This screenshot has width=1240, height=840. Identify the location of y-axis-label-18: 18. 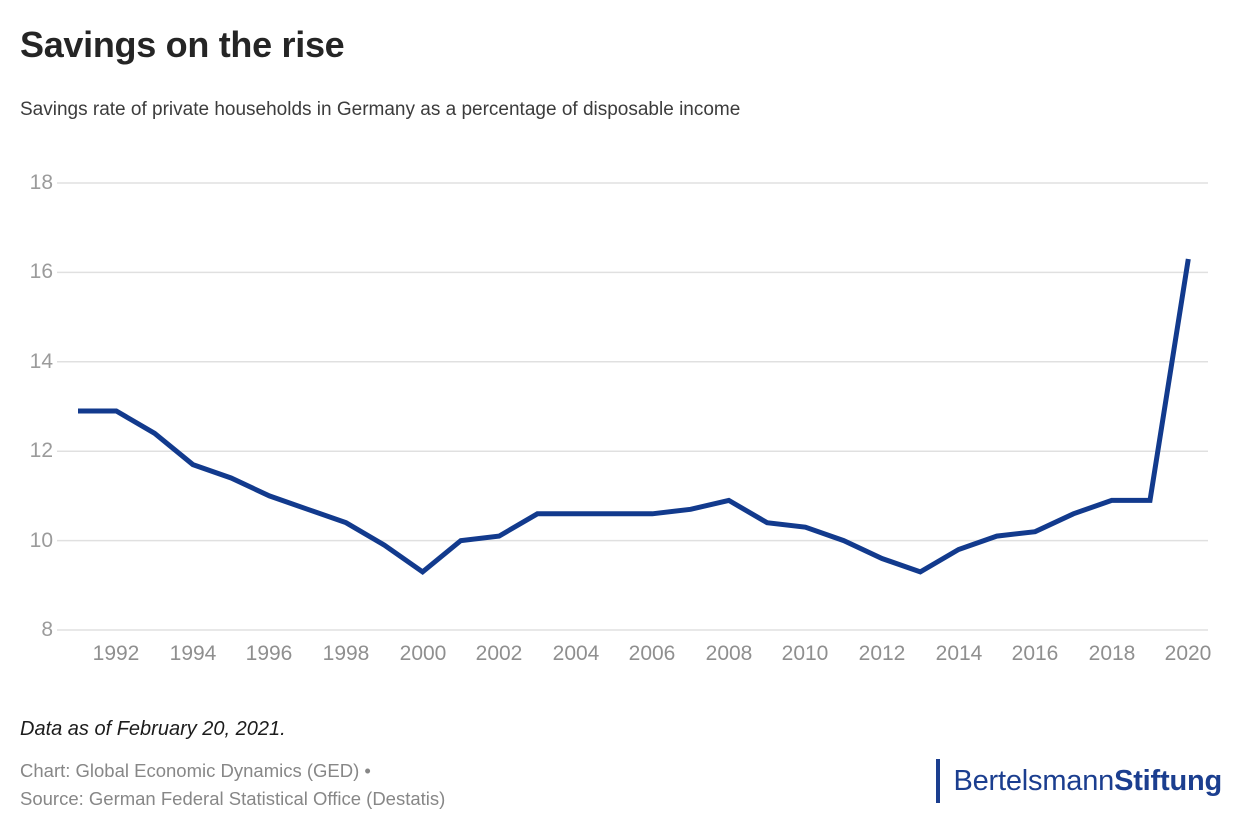
(41, 182).